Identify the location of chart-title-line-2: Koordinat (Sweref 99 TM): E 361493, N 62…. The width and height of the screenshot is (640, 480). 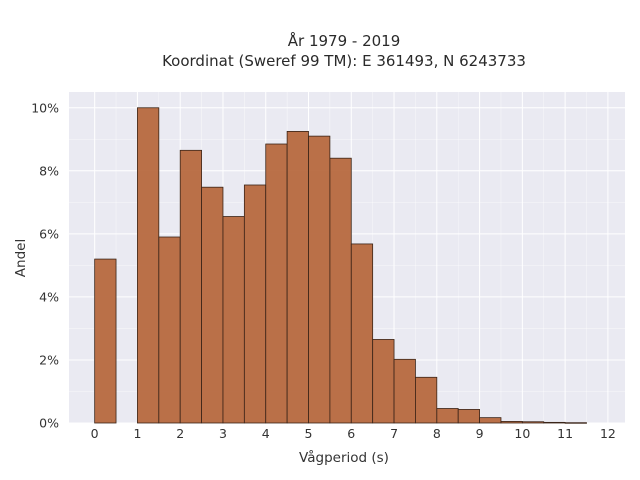
(344, 61).